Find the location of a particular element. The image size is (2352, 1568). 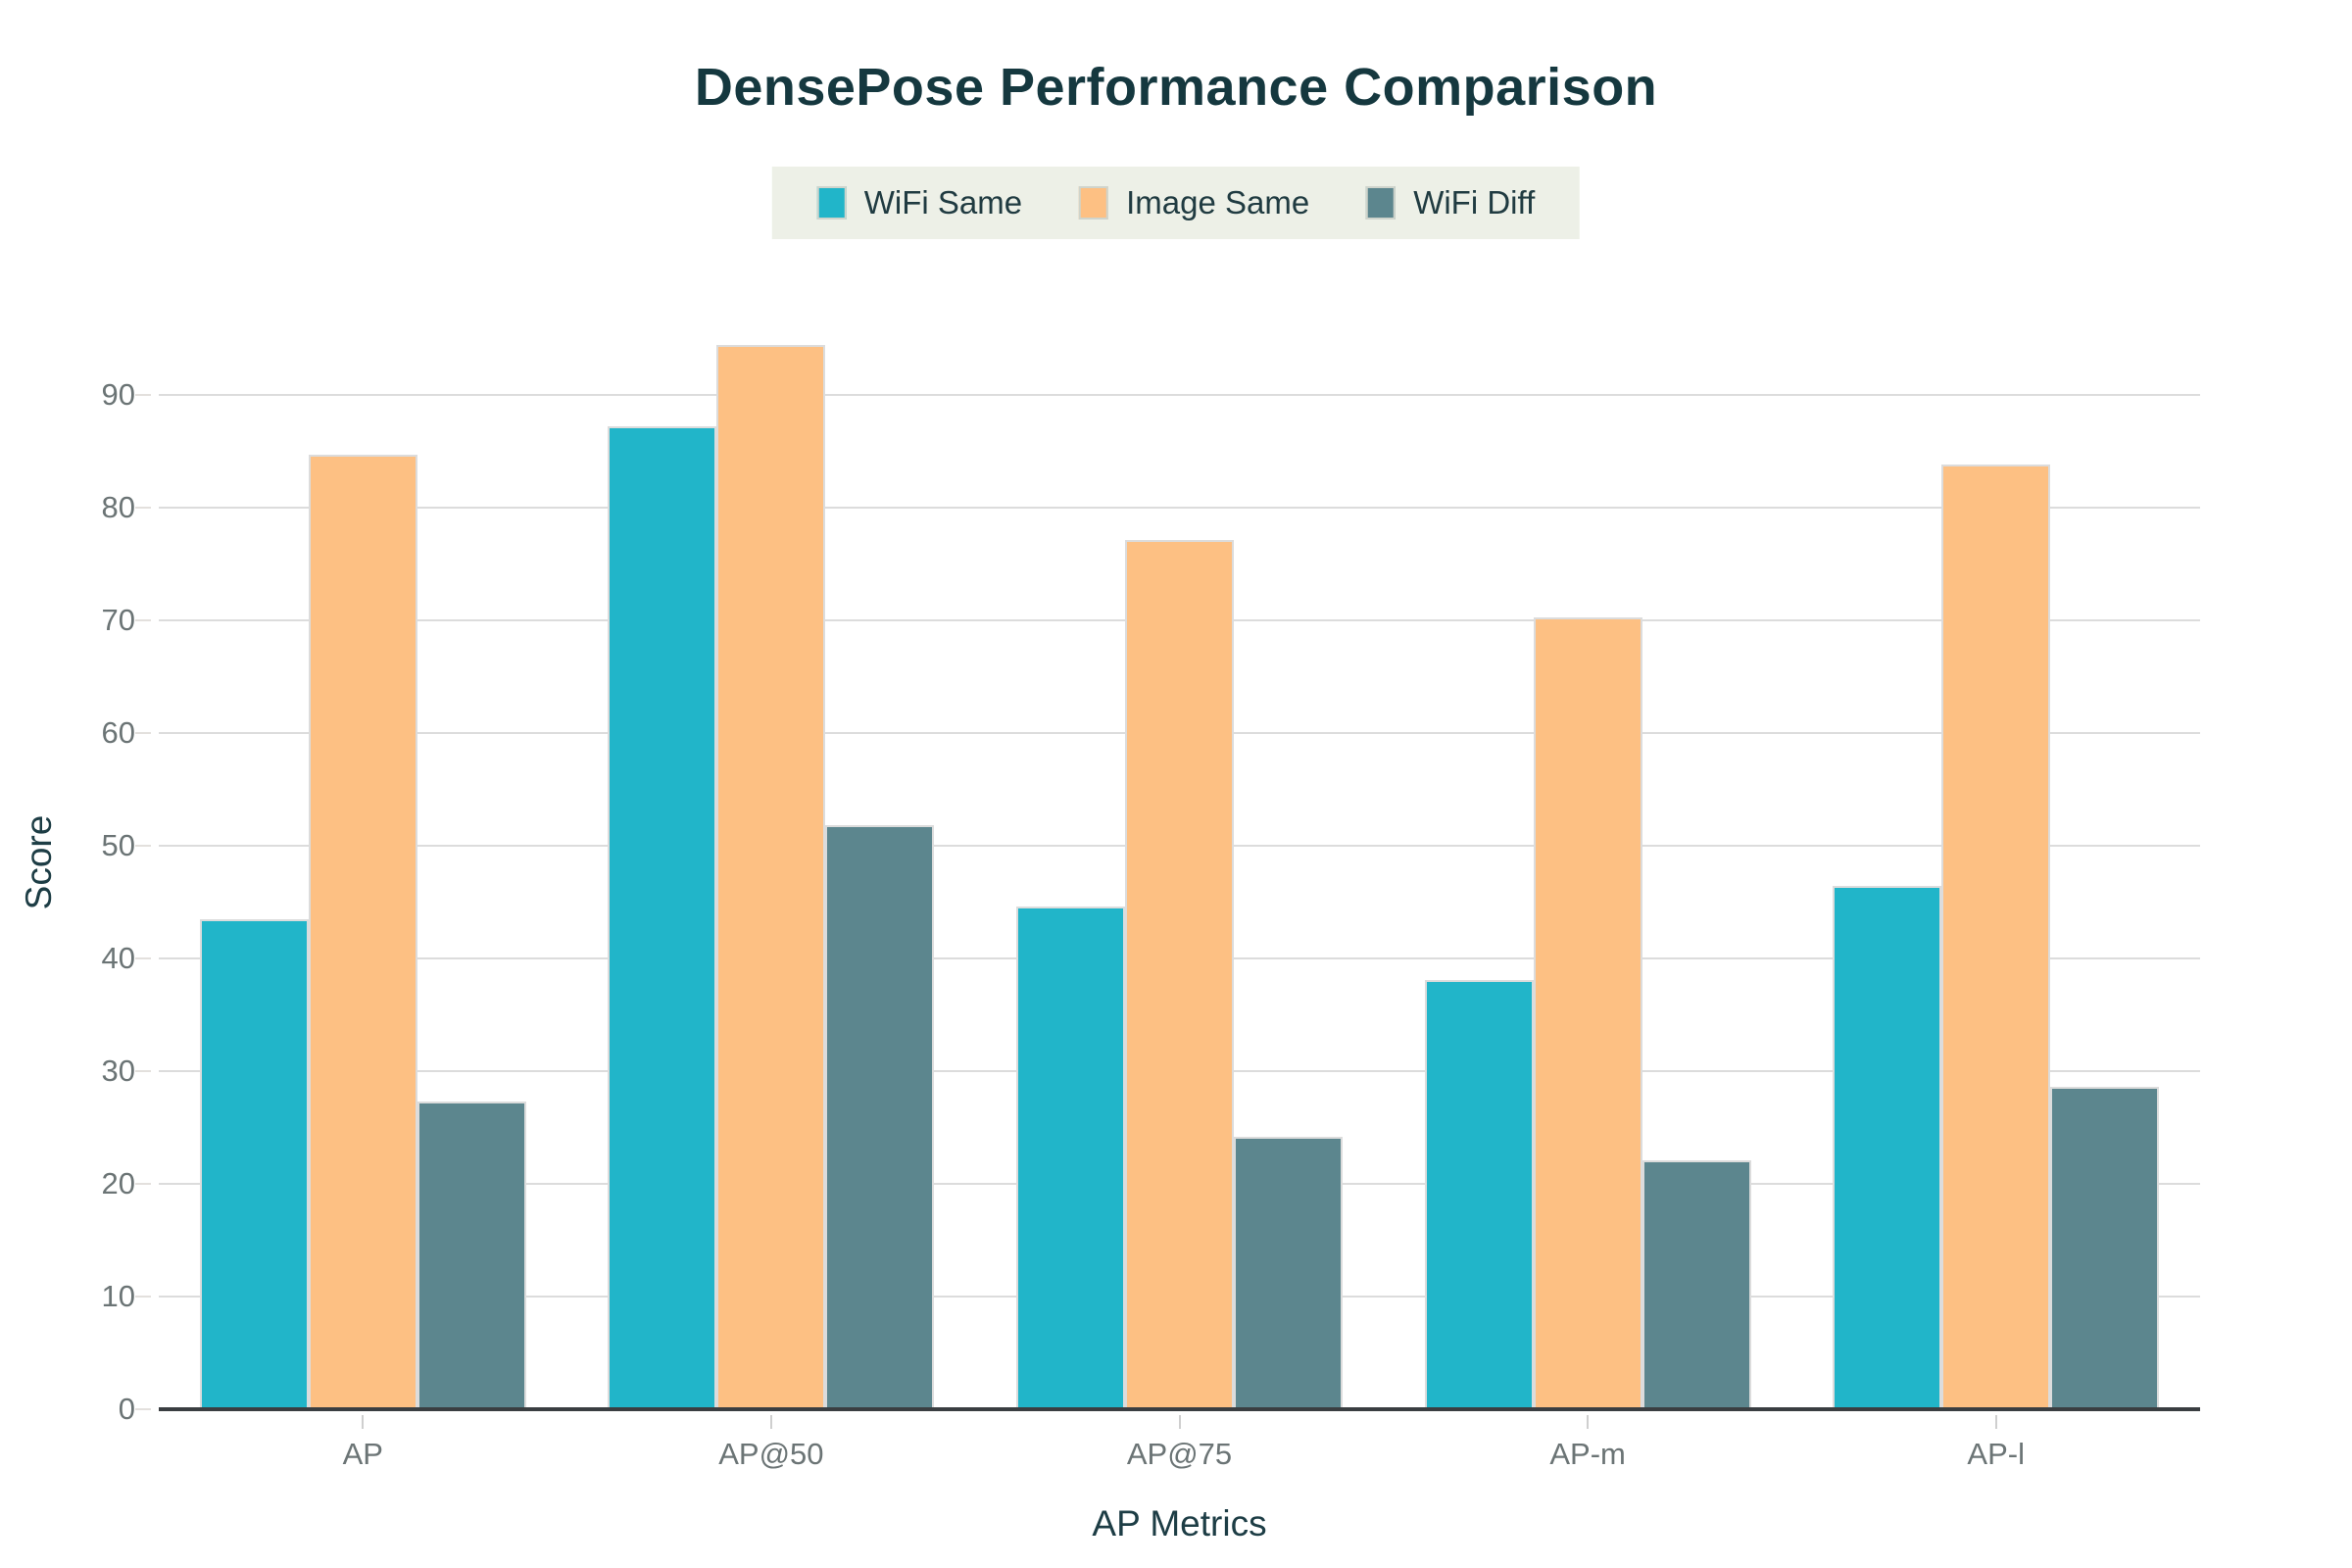

y-tick-label: 80 is located at coordinates (118, 507).